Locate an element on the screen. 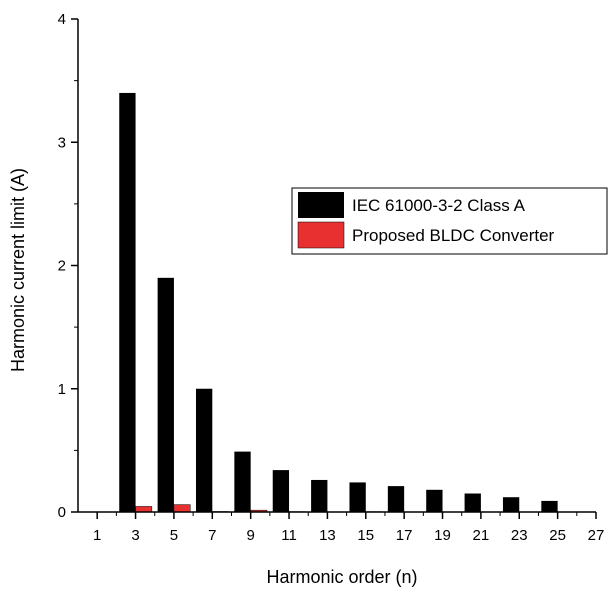  y-tick-label: 2 is located at coordinates (62, 266).